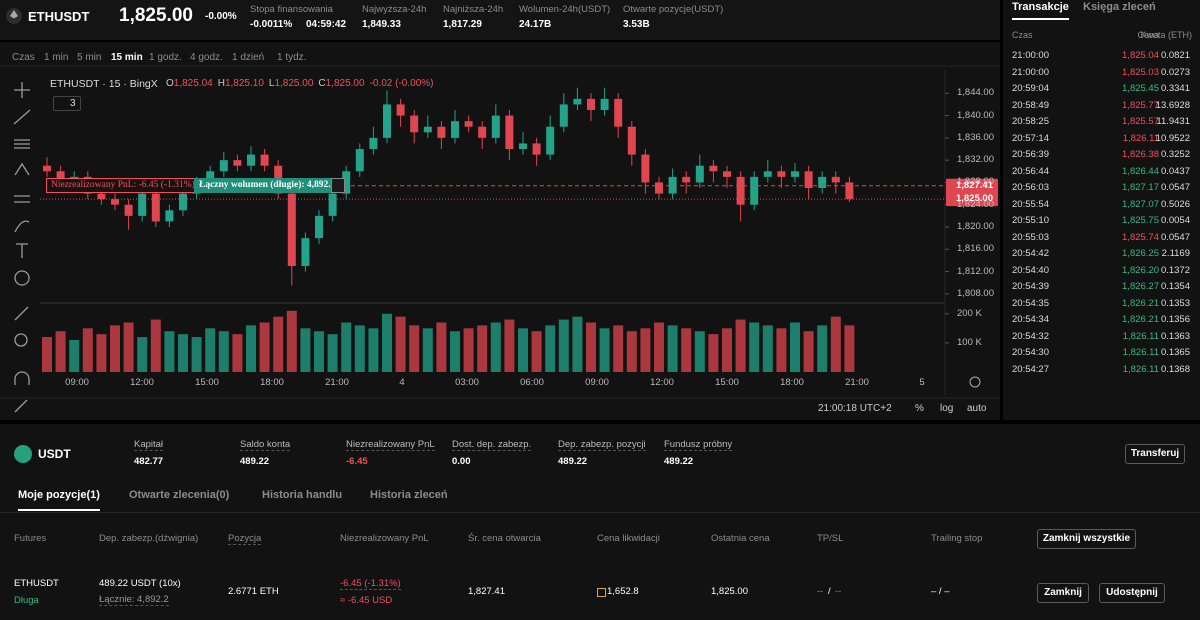 The image size is (1200, 620). What do you see at coordinates (381, 24) in the screenshot?
I see `stat-value: 1,849.33` at bounding box center [381, 24].